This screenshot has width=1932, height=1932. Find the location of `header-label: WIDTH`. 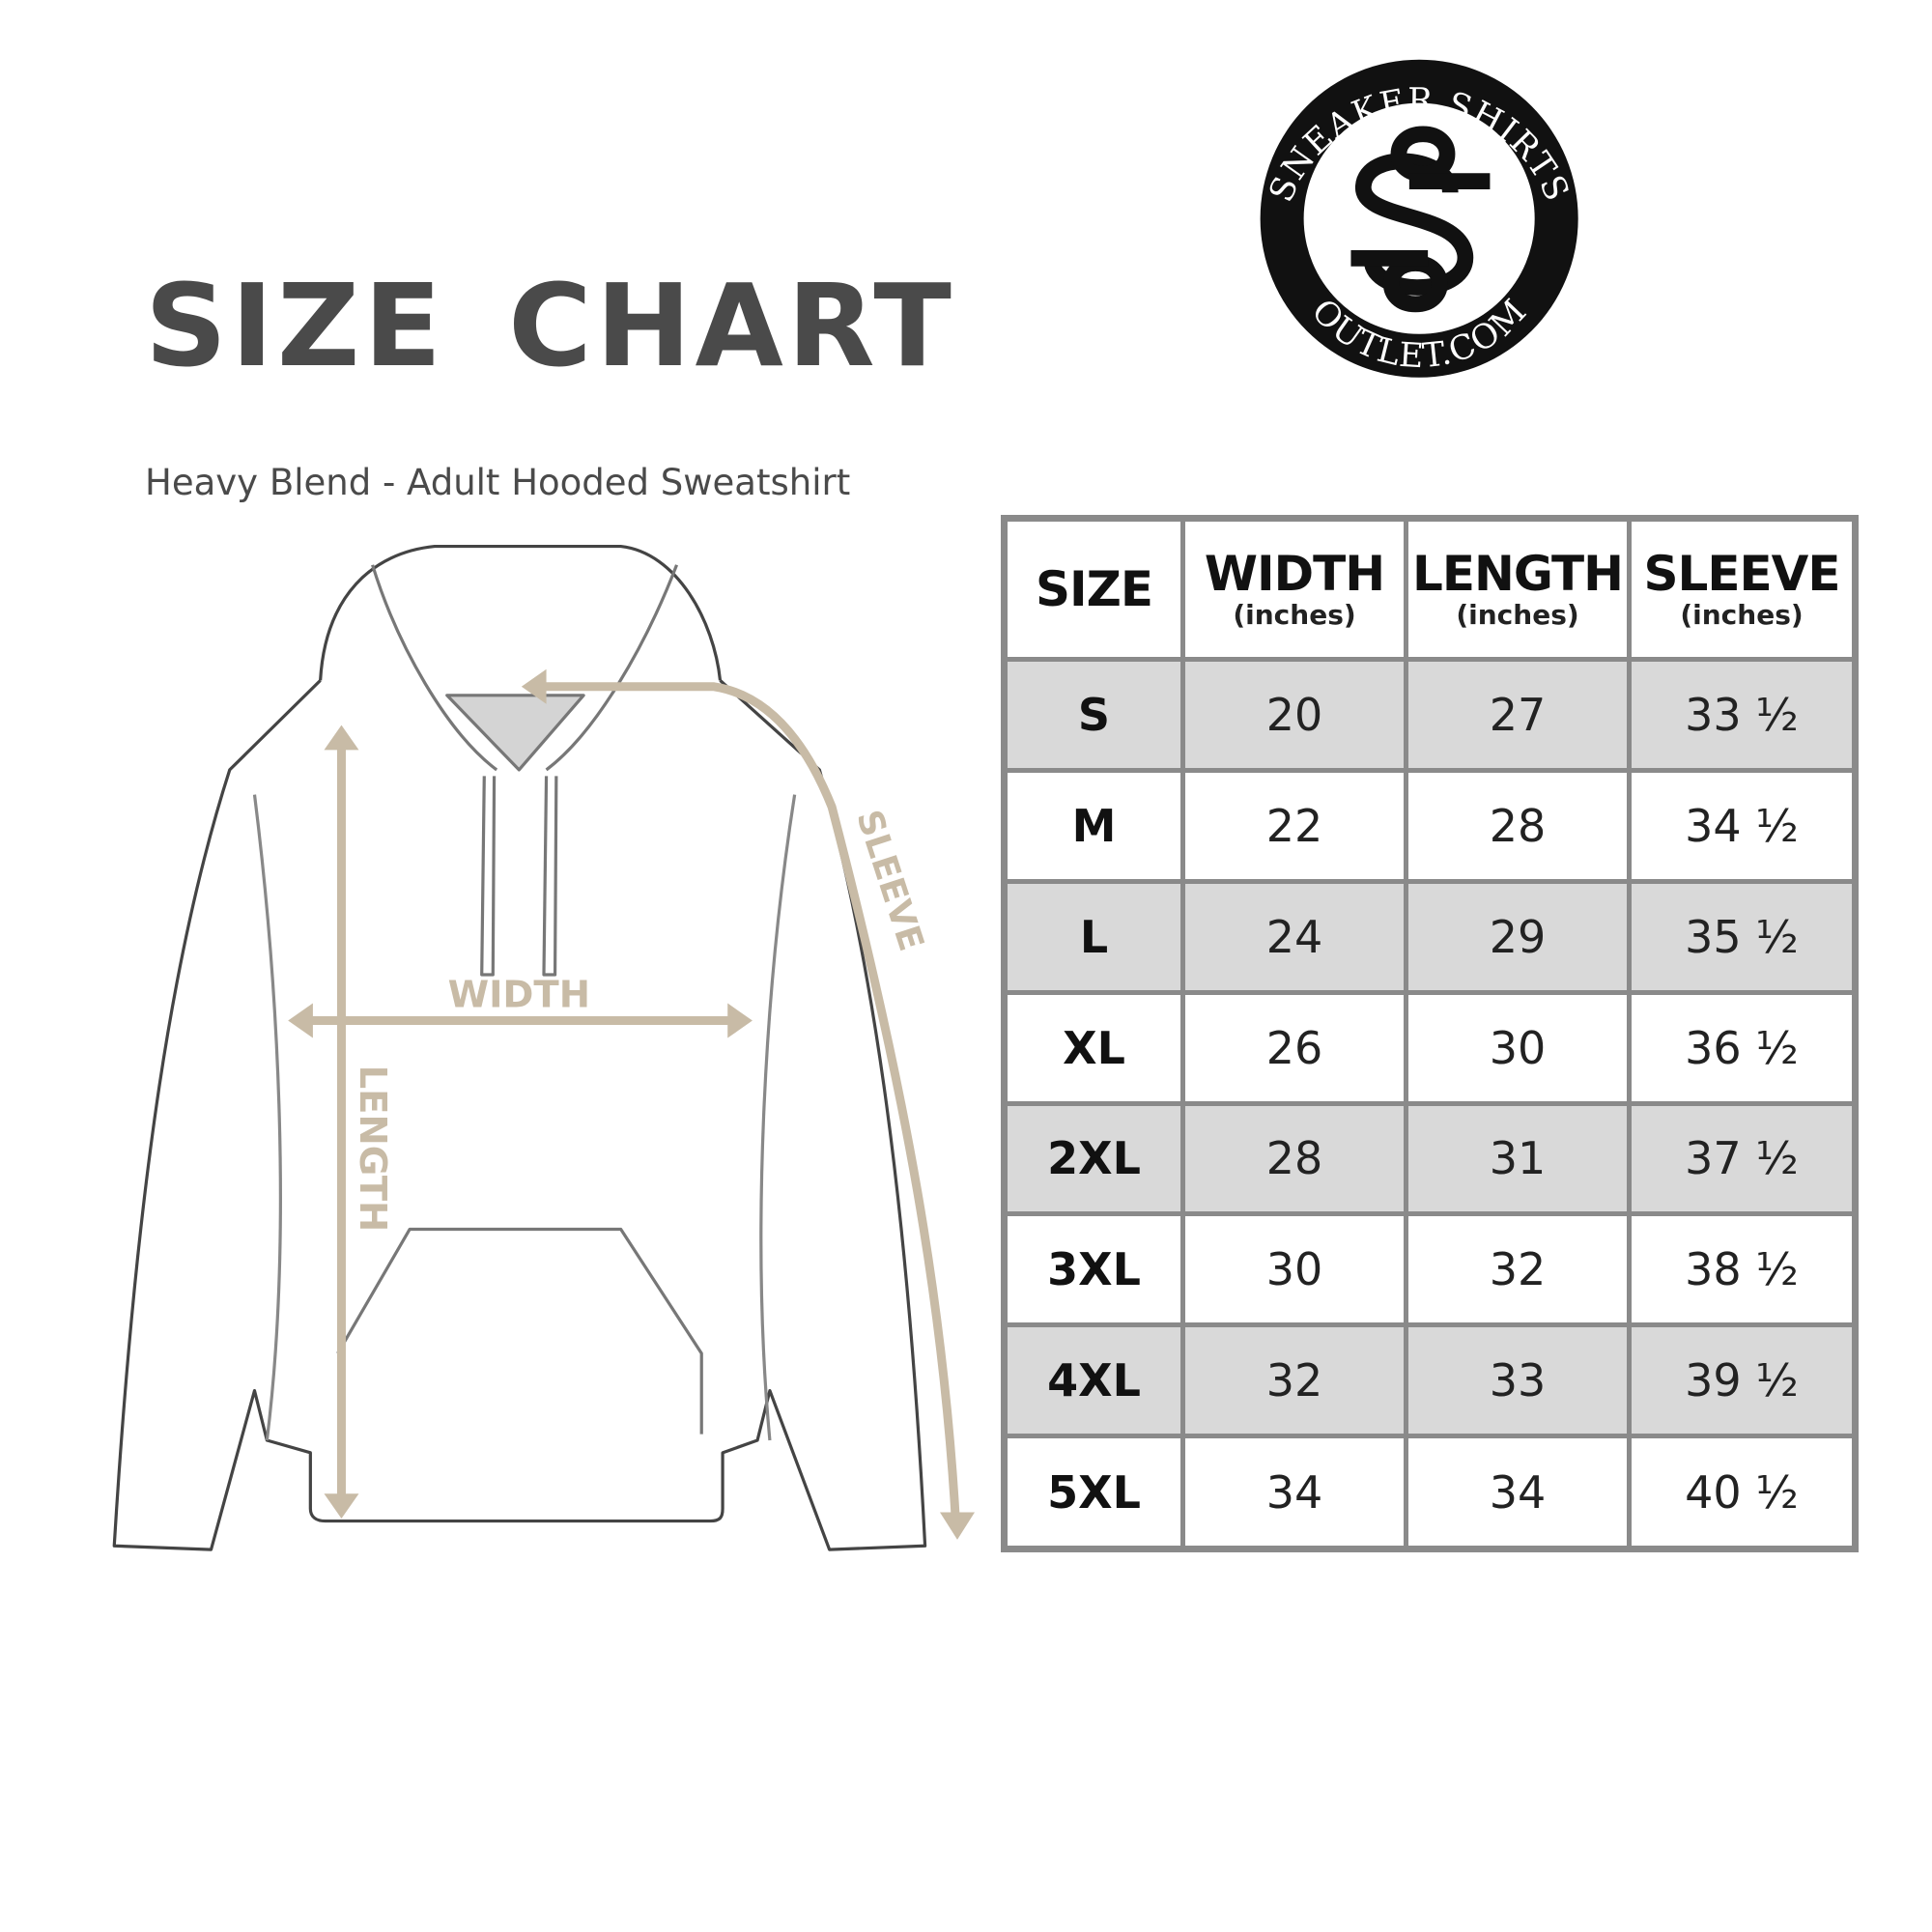

header-label: WIDTH is located at coordinates (1294, 573).